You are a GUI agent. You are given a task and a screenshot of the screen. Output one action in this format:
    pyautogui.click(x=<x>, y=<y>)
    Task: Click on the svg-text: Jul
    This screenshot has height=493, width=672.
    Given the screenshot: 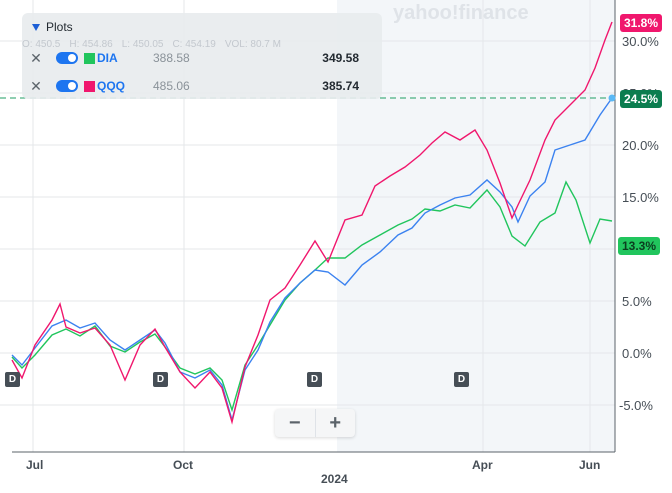 What is the action you would take?
    pyautogui.click(x=34, y=465)
    